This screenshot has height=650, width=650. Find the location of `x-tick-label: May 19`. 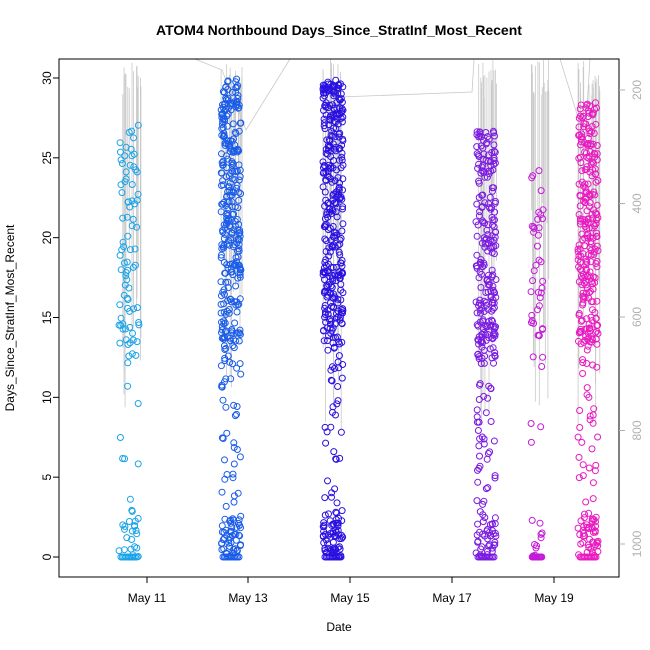

x-tick-label: May 19 is located at coordinates (554, 598).